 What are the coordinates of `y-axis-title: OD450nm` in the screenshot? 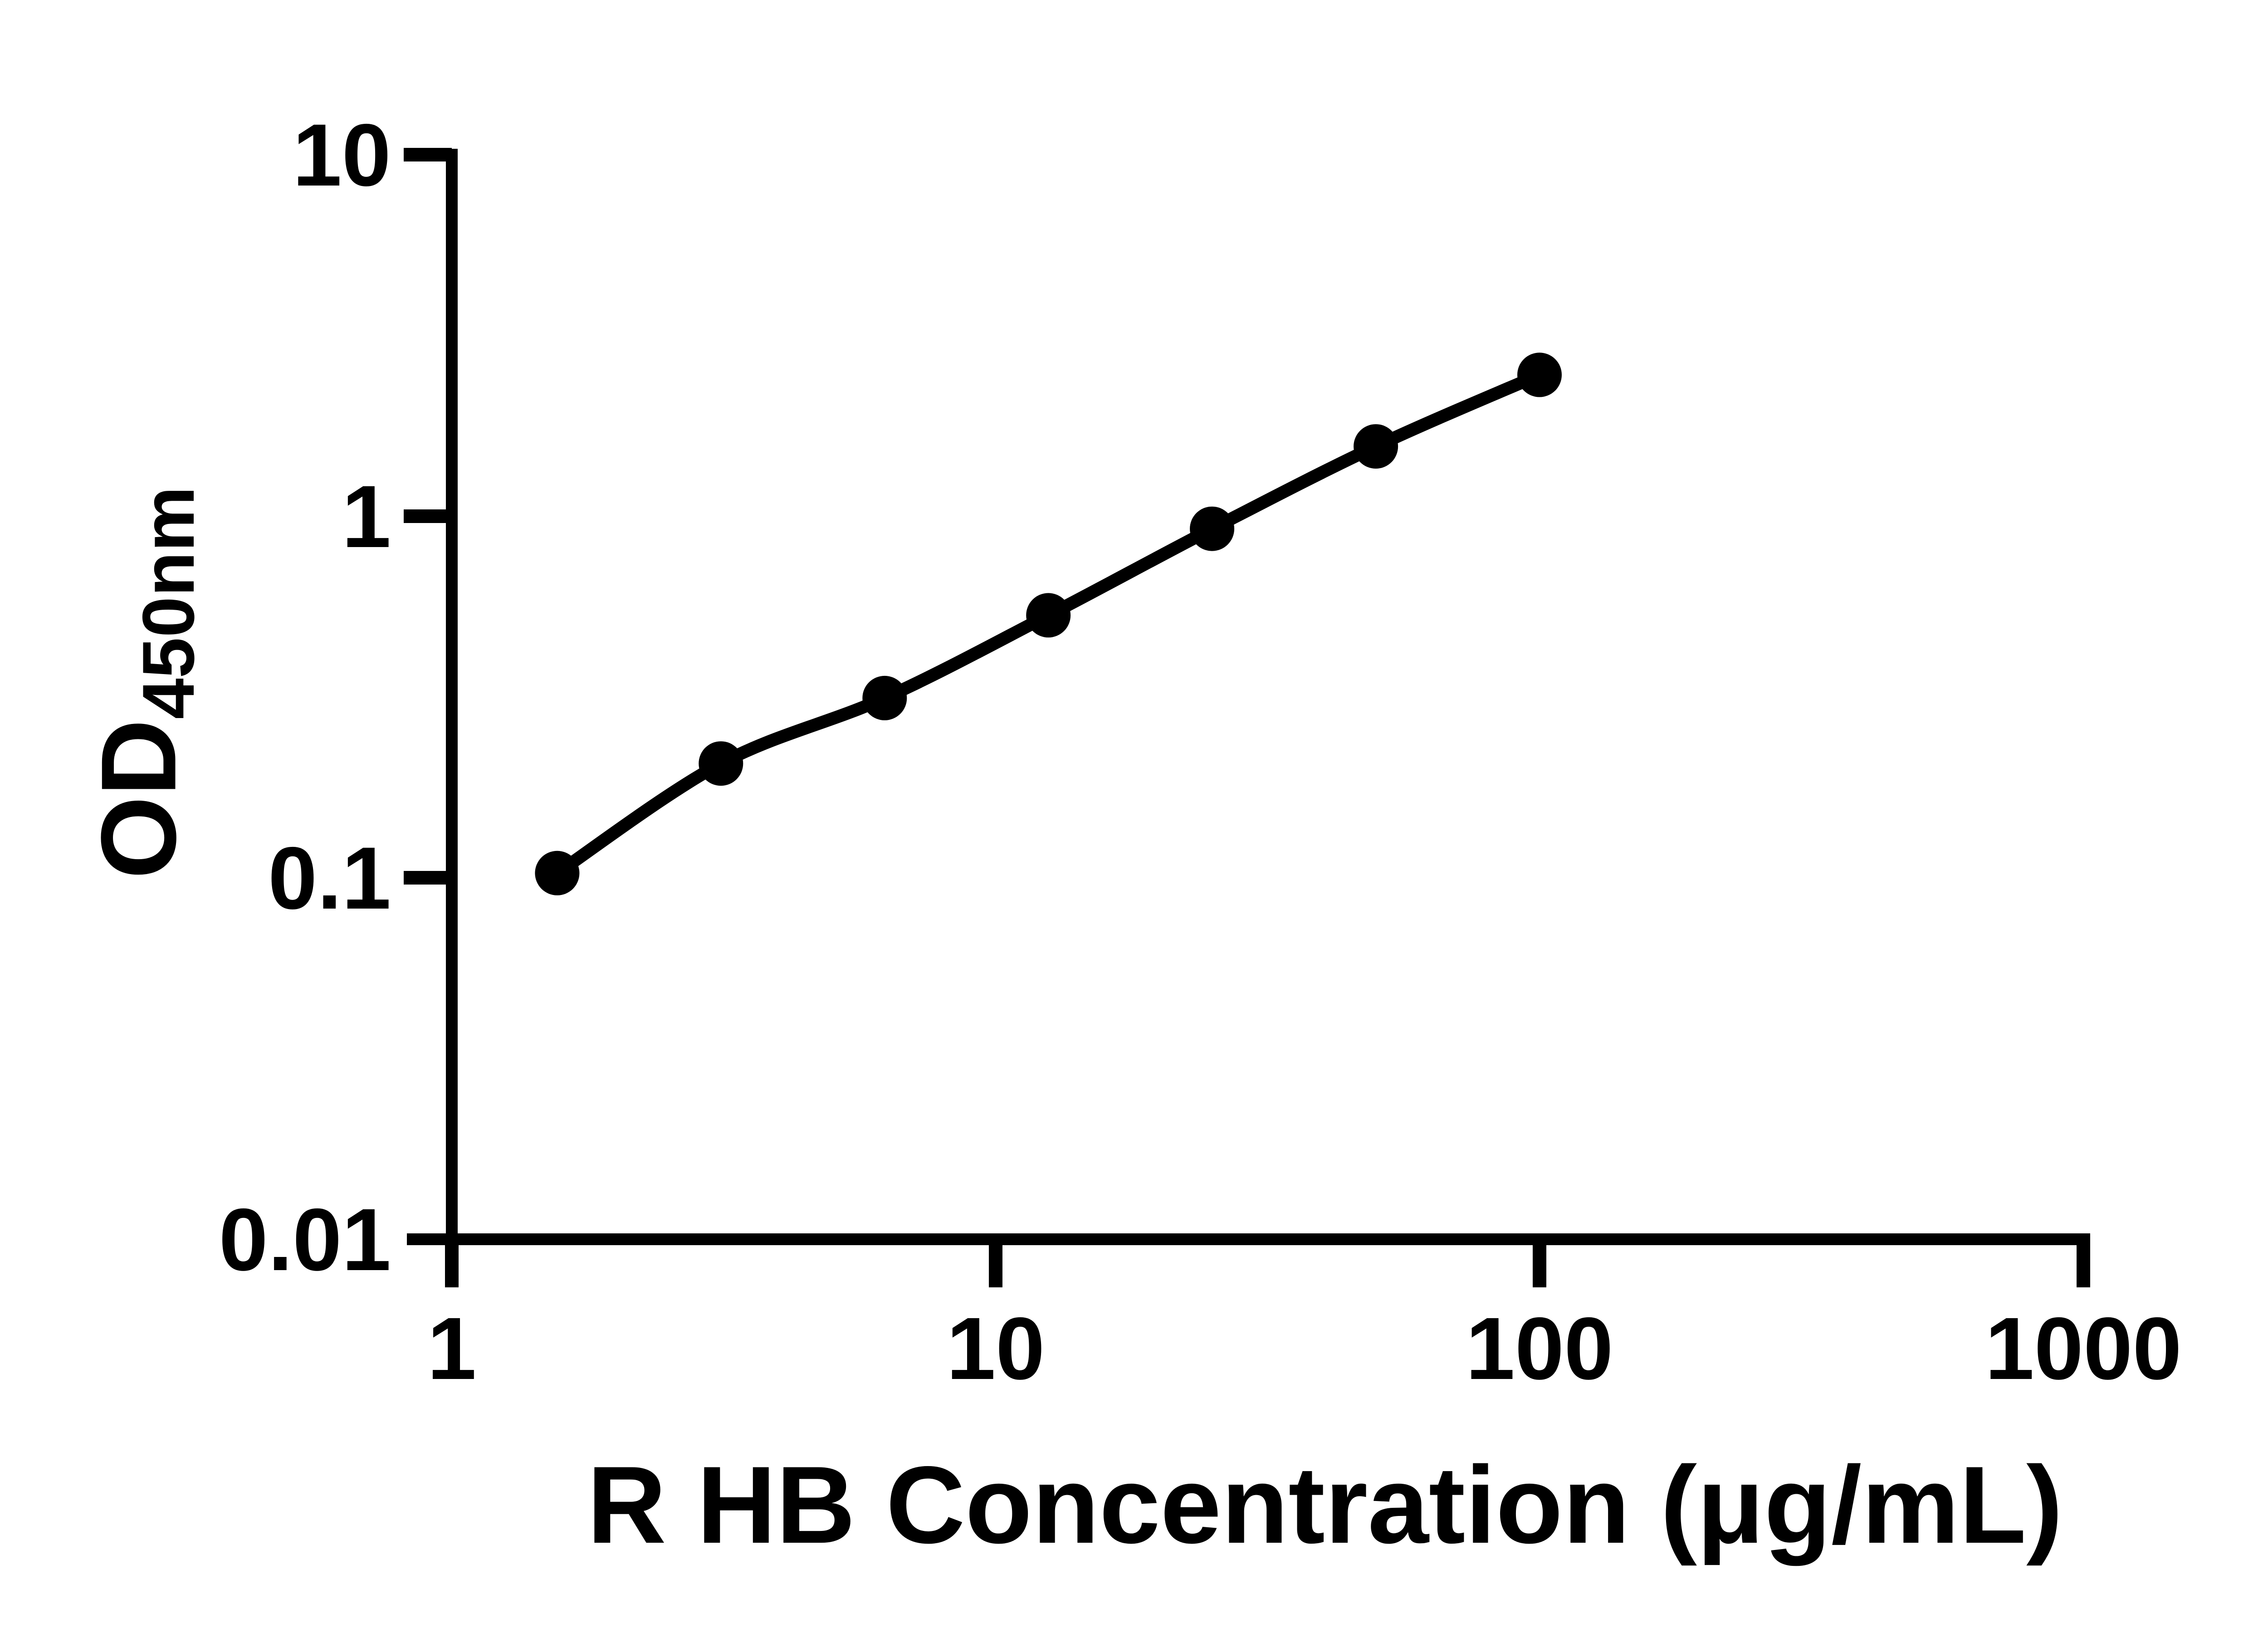 It's located at (144, 682).